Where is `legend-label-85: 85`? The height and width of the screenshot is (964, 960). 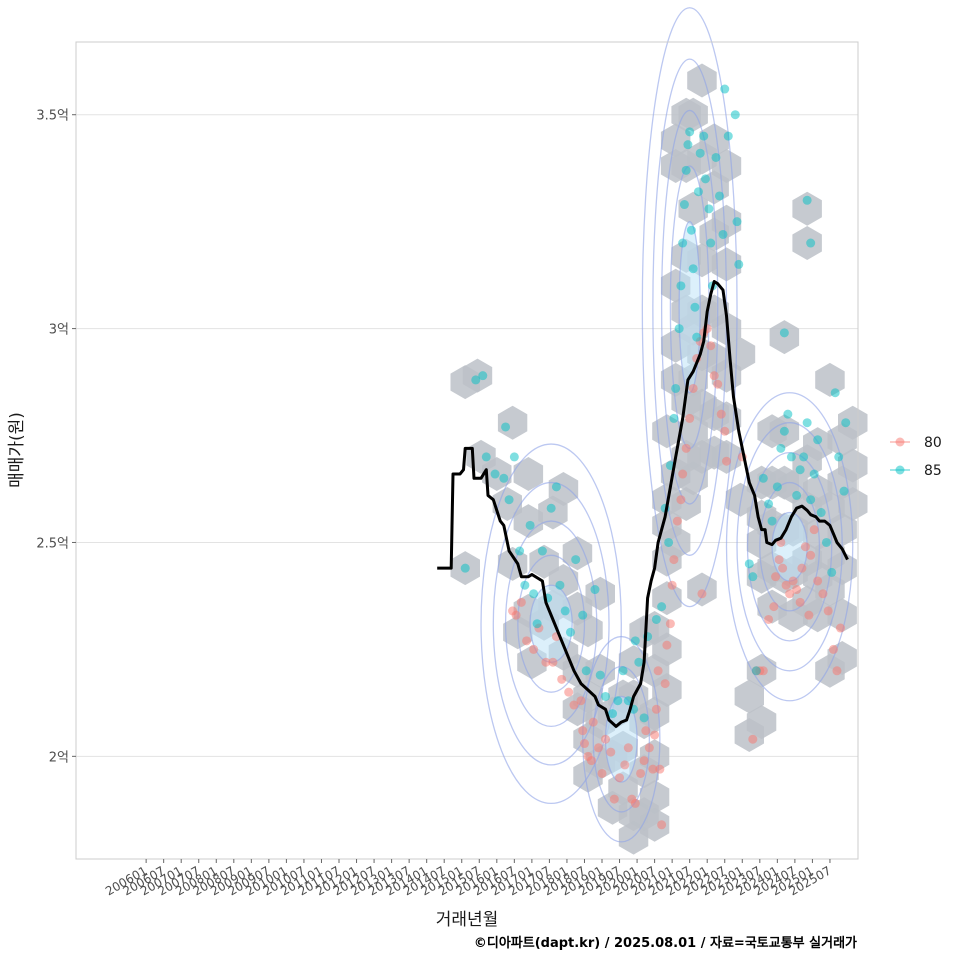 legend-label-85: 85 is located at coordinates (933, 471).